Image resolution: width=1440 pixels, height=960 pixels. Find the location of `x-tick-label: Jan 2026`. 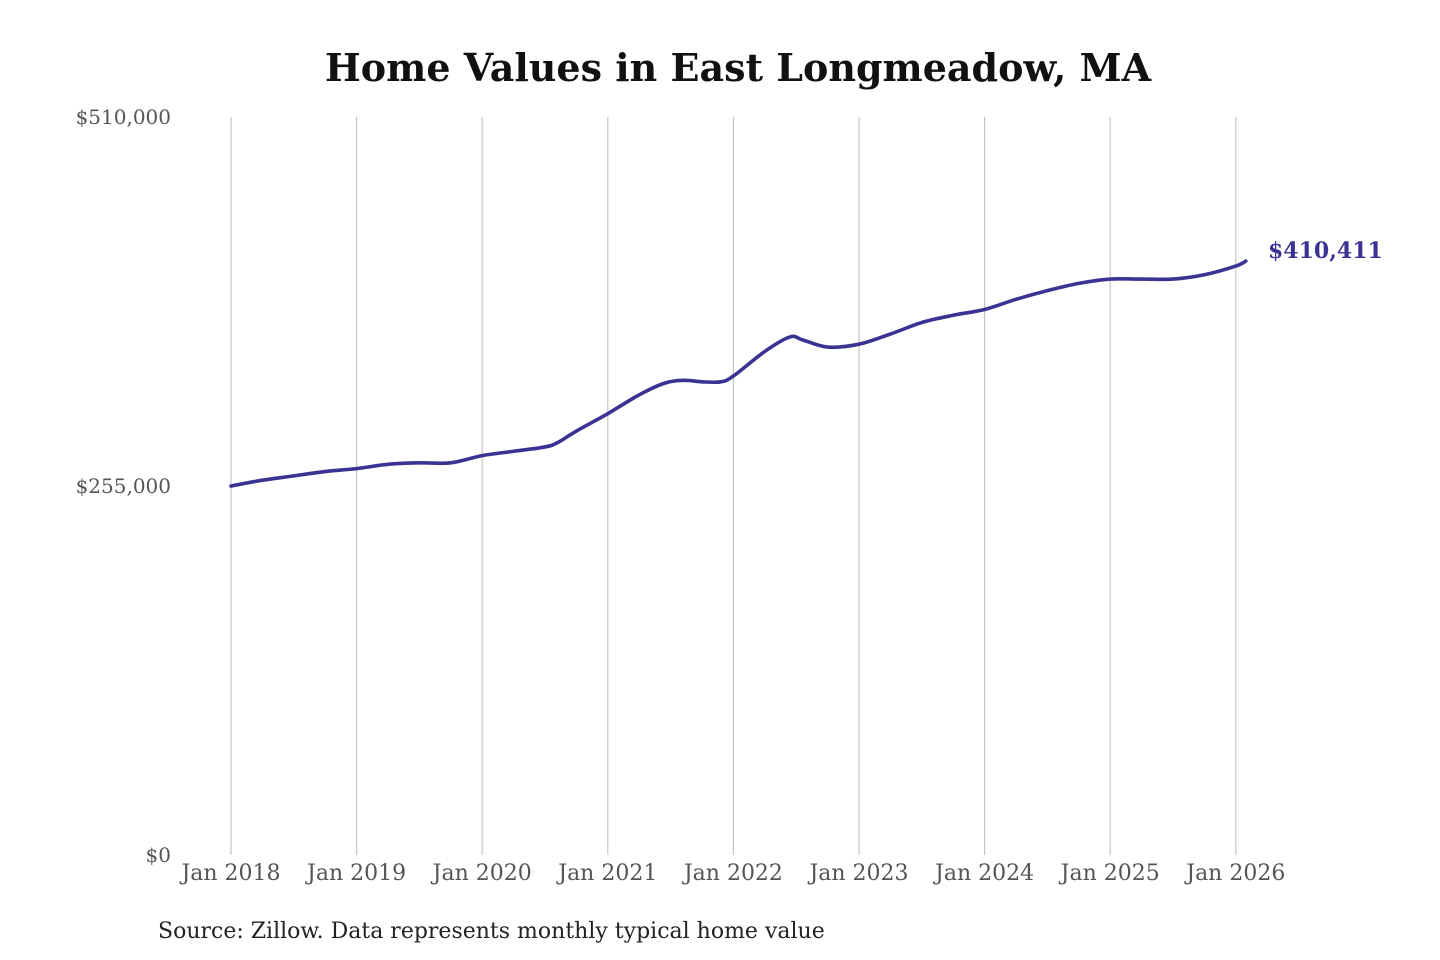

x-tick-label: Jan 2026 is located at coordinates (1234, 873).